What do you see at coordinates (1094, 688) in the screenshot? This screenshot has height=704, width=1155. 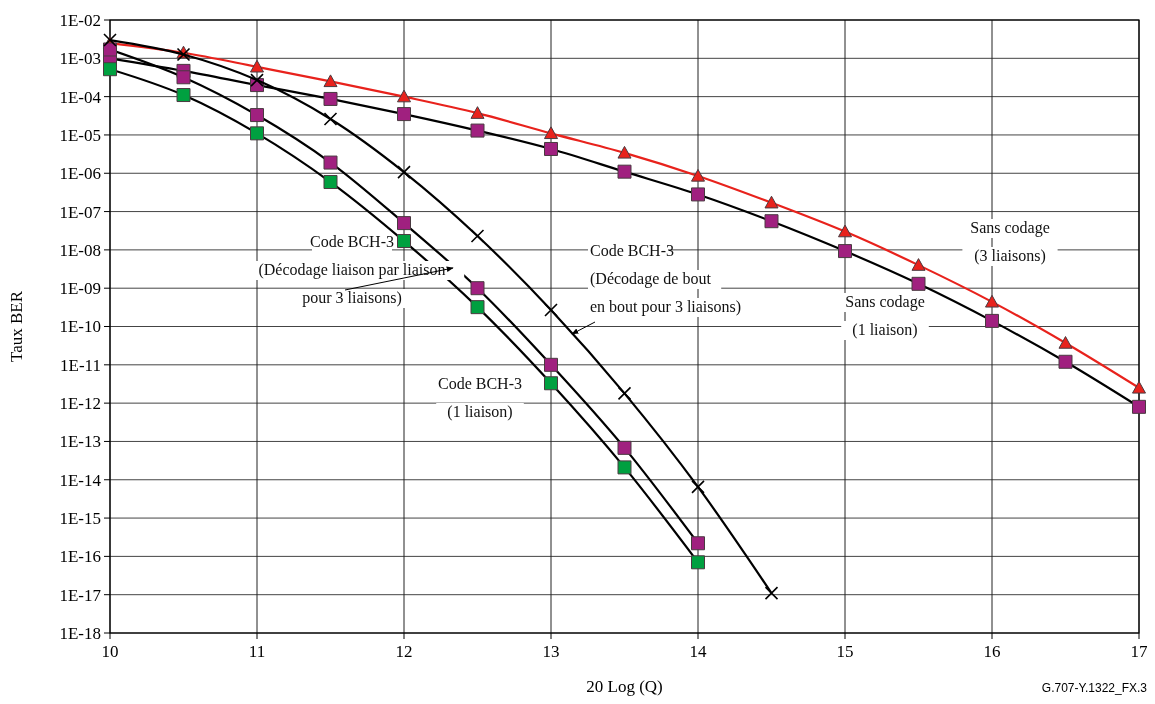 I see `text: G.707-Y.1322_FX.3` at bounding box center [1094, 688].